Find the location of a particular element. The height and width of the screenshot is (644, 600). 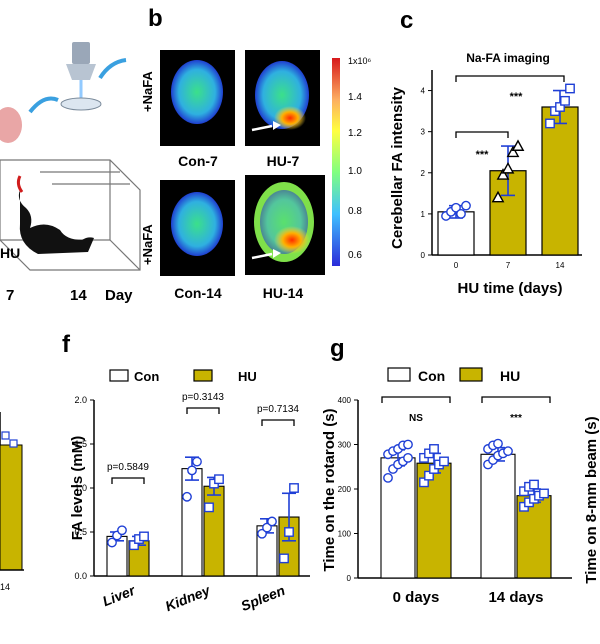

mouse-icon is located at coordinates (56, 222).